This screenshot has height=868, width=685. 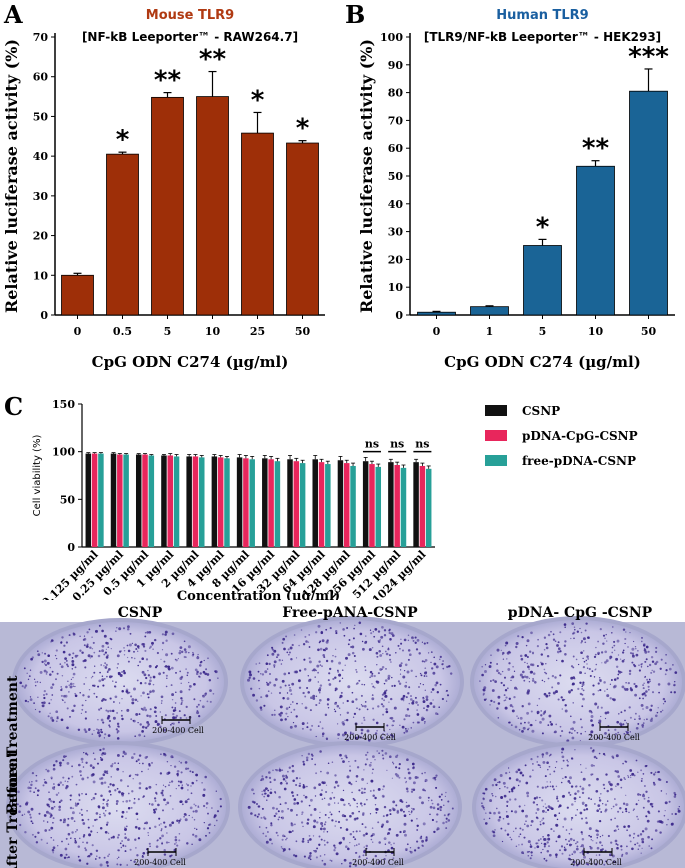 I want to click on plate-row-label-1: Before Treatment, so click(x=13, y=744).